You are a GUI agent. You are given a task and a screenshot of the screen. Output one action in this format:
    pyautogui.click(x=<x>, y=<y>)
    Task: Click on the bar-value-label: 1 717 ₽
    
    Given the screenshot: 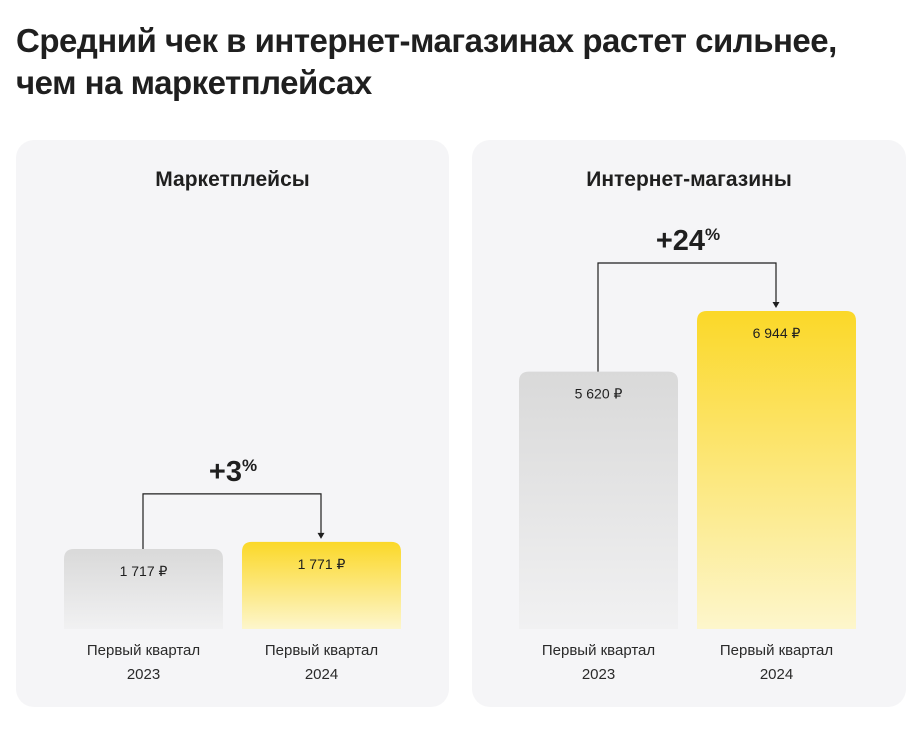 What is the action you would take?
    pyautogui.click(x=144, y=571)
    